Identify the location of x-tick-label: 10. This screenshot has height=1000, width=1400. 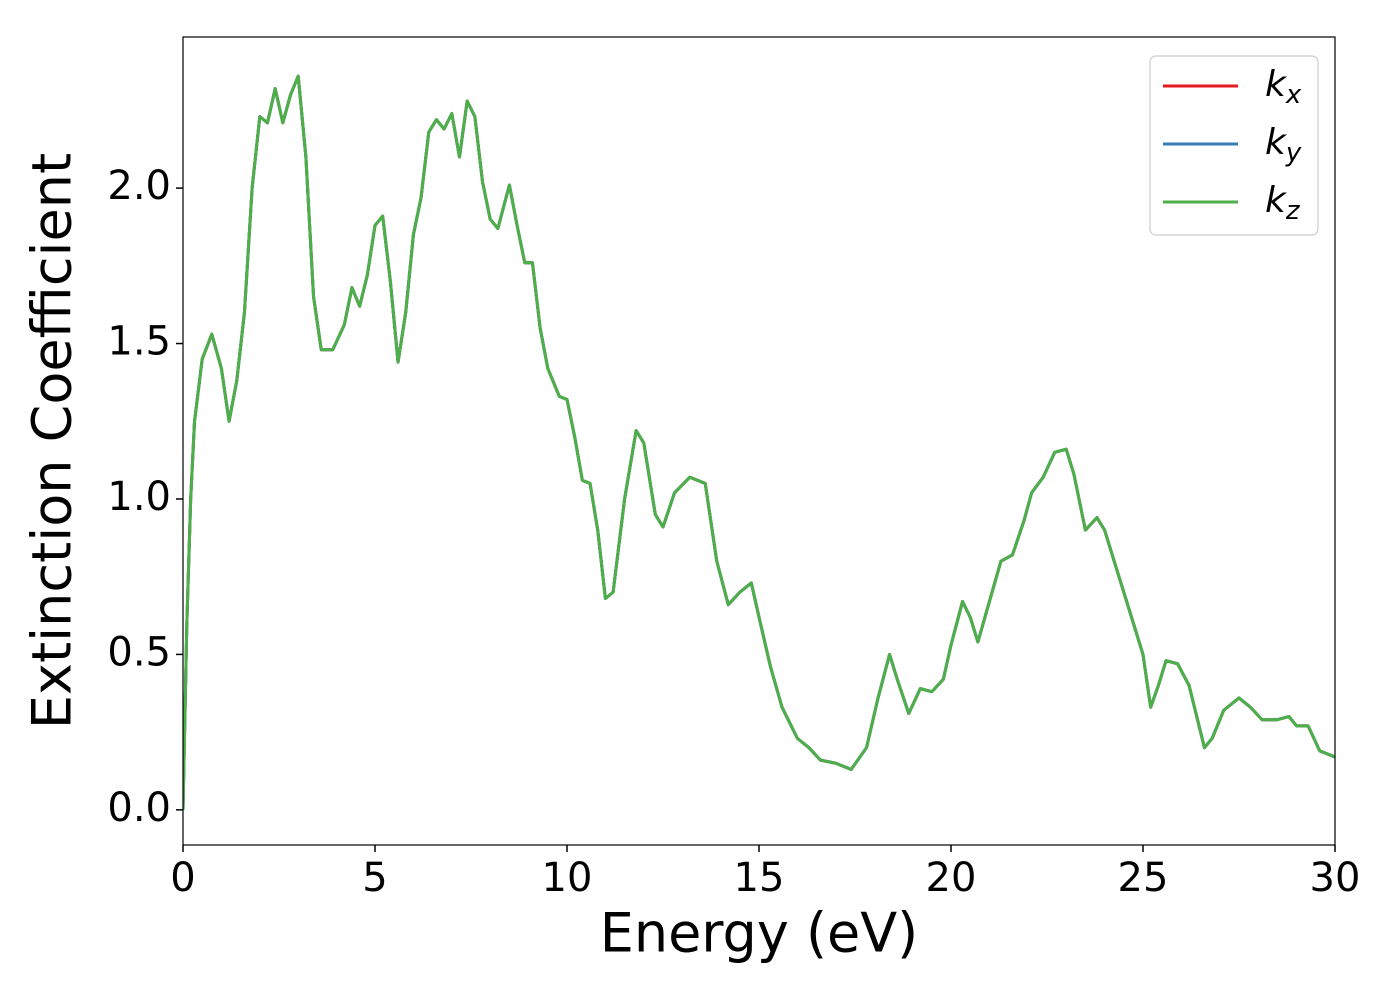
(567, 878).